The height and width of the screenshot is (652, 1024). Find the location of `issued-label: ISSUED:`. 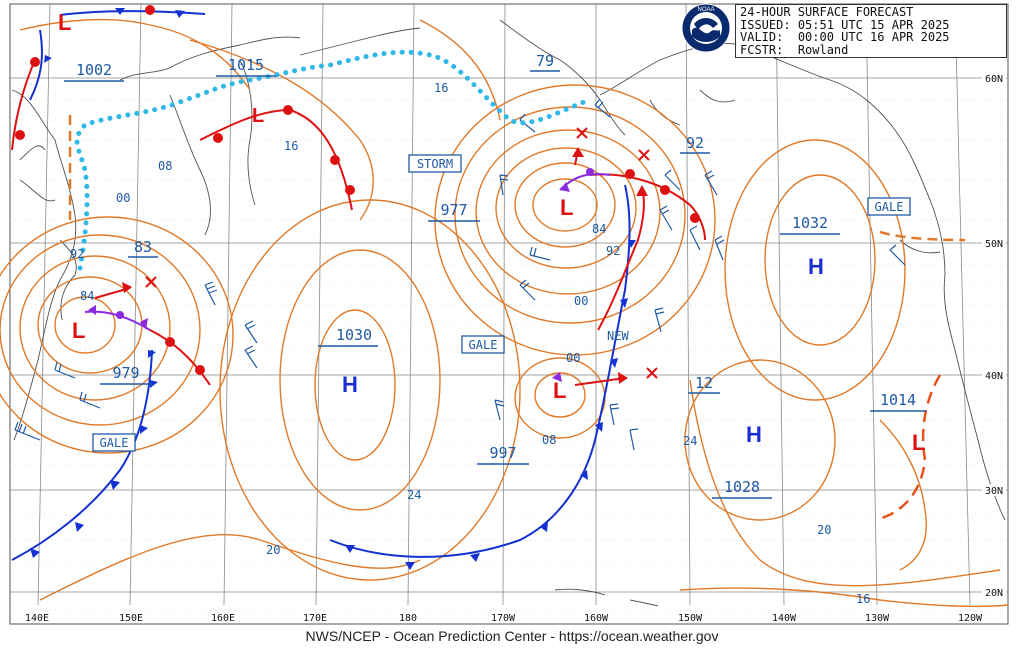

issued-label: ISSUED: is located at coordinates (765, 24).